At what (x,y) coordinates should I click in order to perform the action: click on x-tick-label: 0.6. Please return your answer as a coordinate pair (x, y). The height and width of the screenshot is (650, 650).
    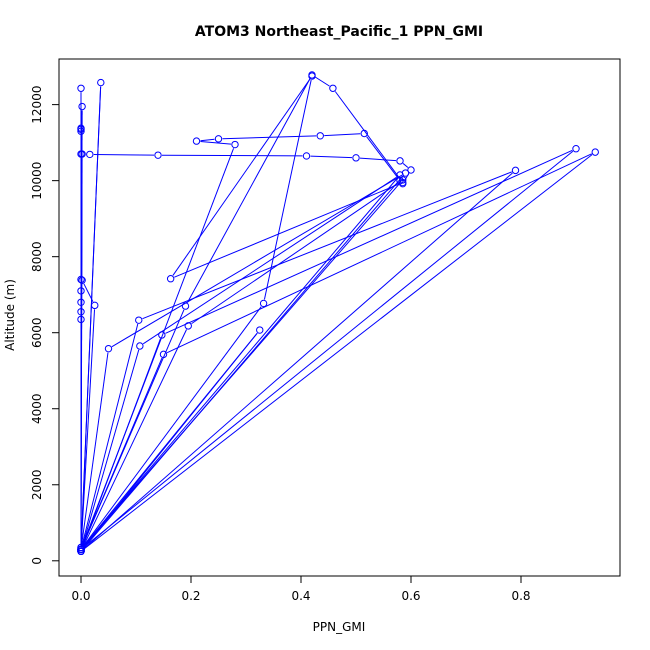
    Looking at the image, I should click on (410, 596).